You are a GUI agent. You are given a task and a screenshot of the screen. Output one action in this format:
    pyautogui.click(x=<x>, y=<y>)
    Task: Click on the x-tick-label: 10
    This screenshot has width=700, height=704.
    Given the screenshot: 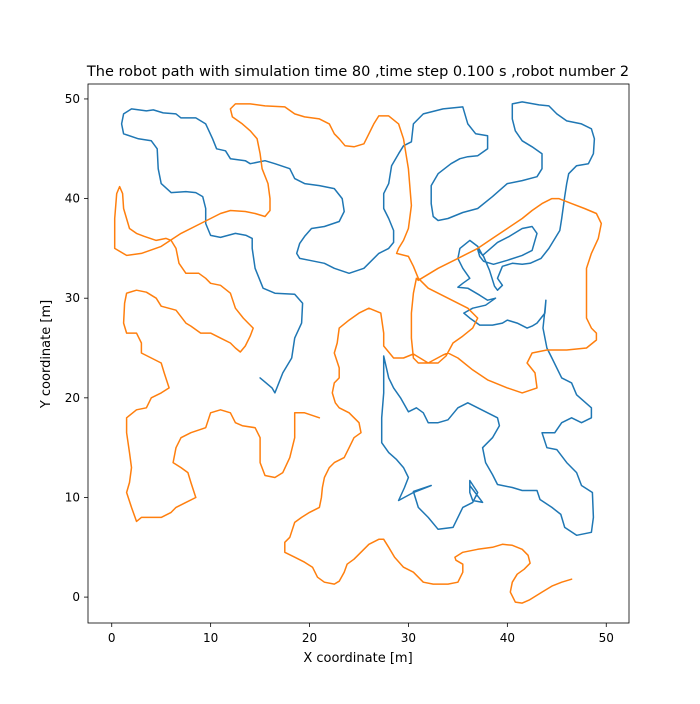 What is the action you would take?
    pyautogui.click(x=210, y=638)
    